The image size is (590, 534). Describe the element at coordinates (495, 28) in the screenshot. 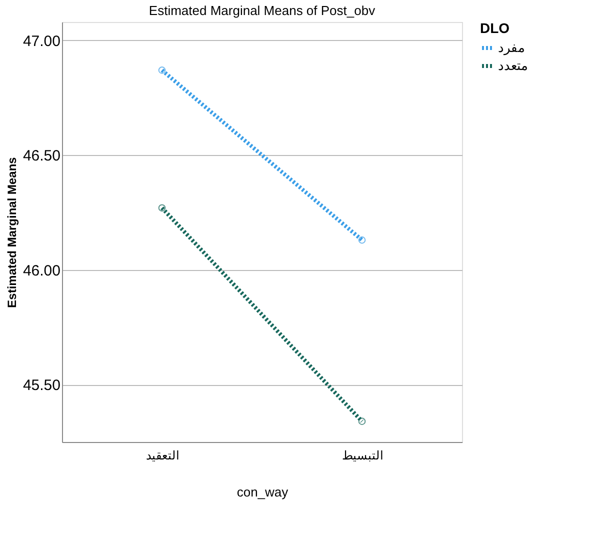

I see `legend-title: DLO` at that location.